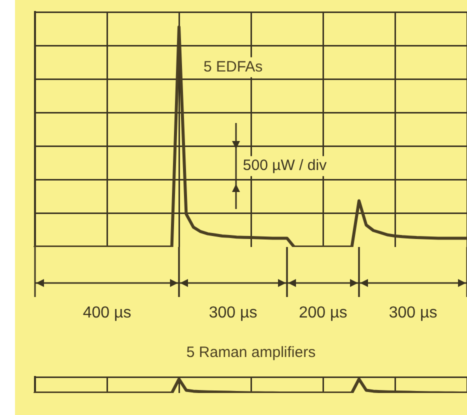 The width and height of the screenshot is (467, 415). What do you see at coordinates (233, 67) in the screenshot?
I see `series-label: 5 EDFAs` at bounding box center [233, 67].